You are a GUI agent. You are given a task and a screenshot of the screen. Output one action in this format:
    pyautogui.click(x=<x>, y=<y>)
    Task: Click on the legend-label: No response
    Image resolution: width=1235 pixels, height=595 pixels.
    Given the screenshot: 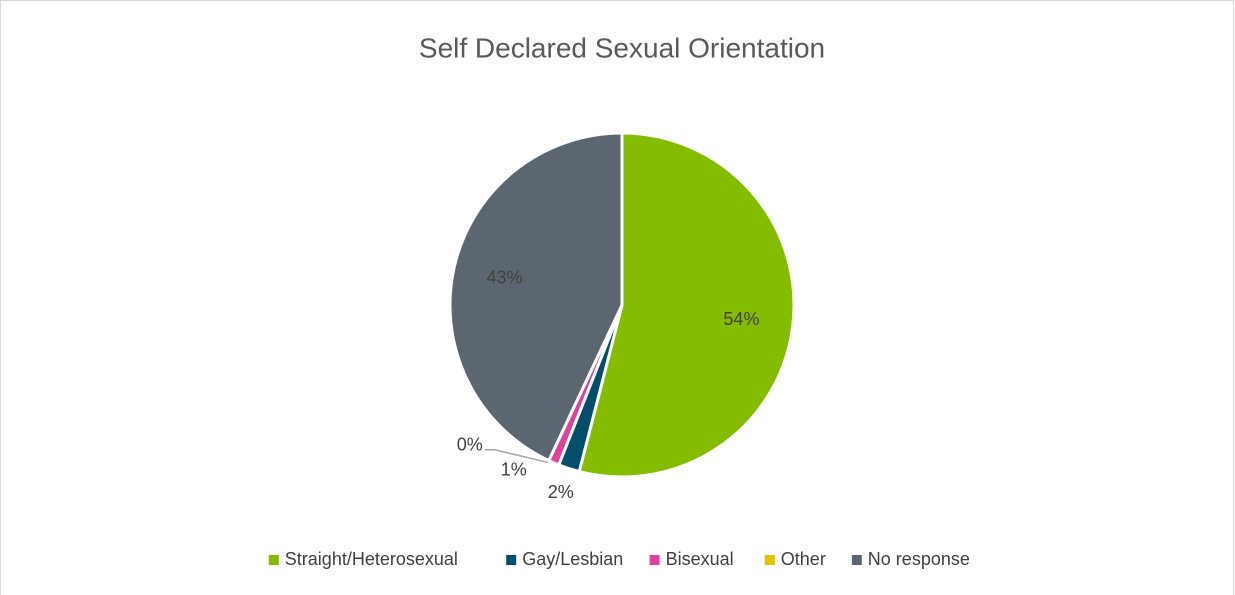 What is the action you would take?
    pyautogui.click(x=919, y=559)
    